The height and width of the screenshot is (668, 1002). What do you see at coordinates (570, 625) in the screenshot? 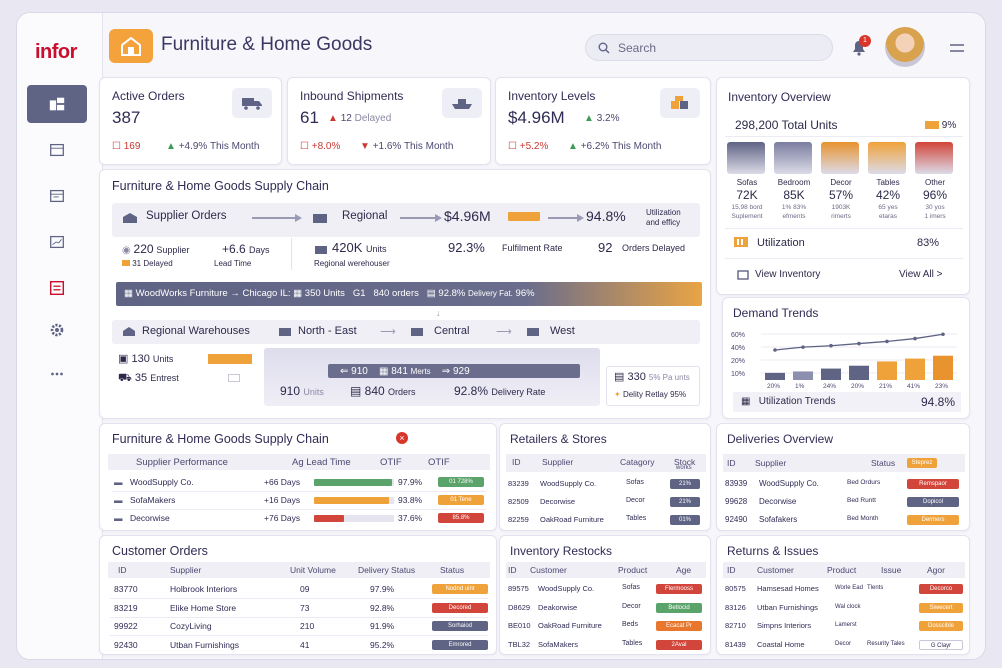
I see `customer-name: OakRoad Furniture` at bounding box center [570, 625].